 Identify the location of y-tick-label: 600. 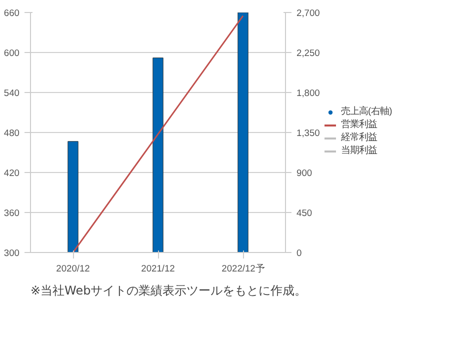
(12, 53).